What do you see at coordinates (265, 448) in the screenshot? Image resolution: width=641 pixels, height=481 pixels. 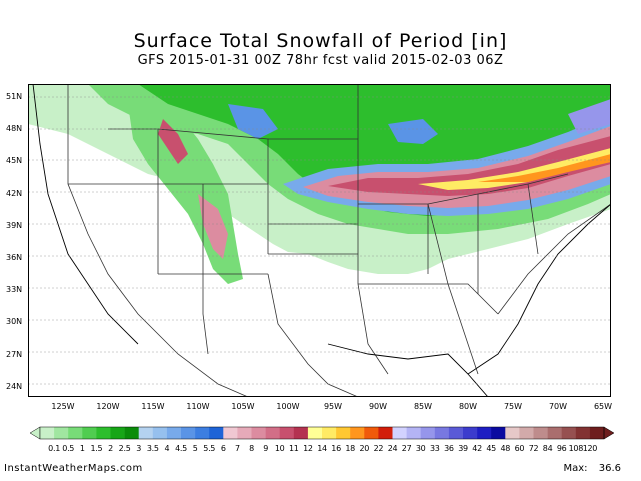 I see `colorbar-label: 9` at bounding box center [265, 448].